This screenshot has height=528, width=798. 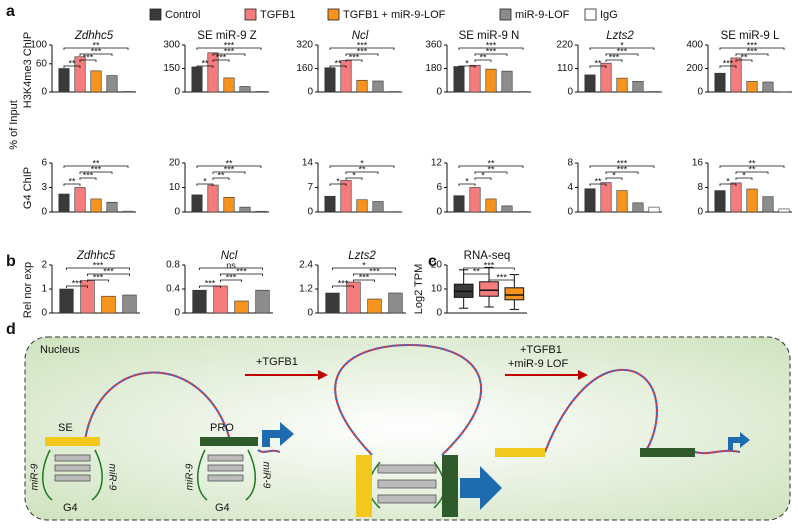 What do you see at coordinates (433, 45) in the screenshot?
I see `y-tick-label: 360` at bounding box center [433, 45].